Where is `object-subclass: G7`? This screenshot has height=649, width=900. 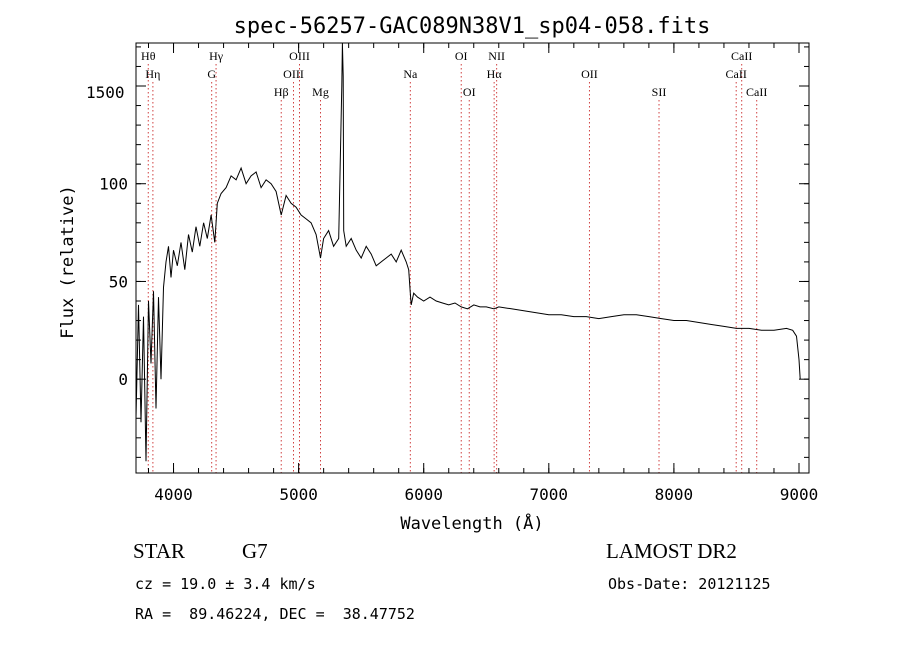
object-subclass: G7 is located at coordinates (255, 551).